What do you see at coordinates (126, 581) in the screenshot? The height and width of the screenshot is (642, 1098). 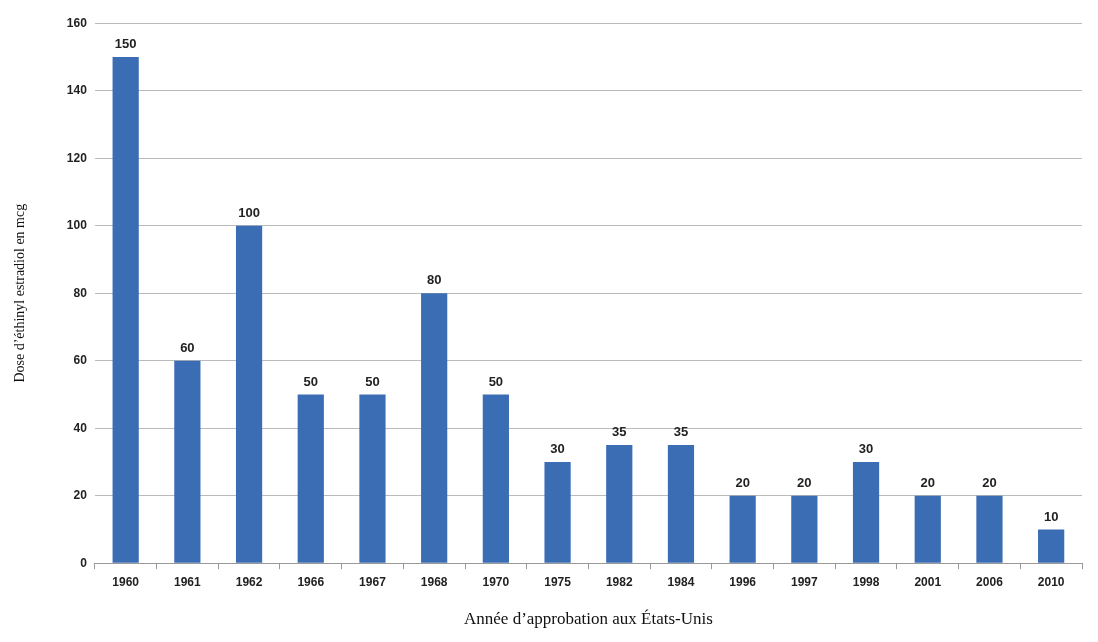 I see `x-tick-label: 1960` at bounding box center [126, 581].